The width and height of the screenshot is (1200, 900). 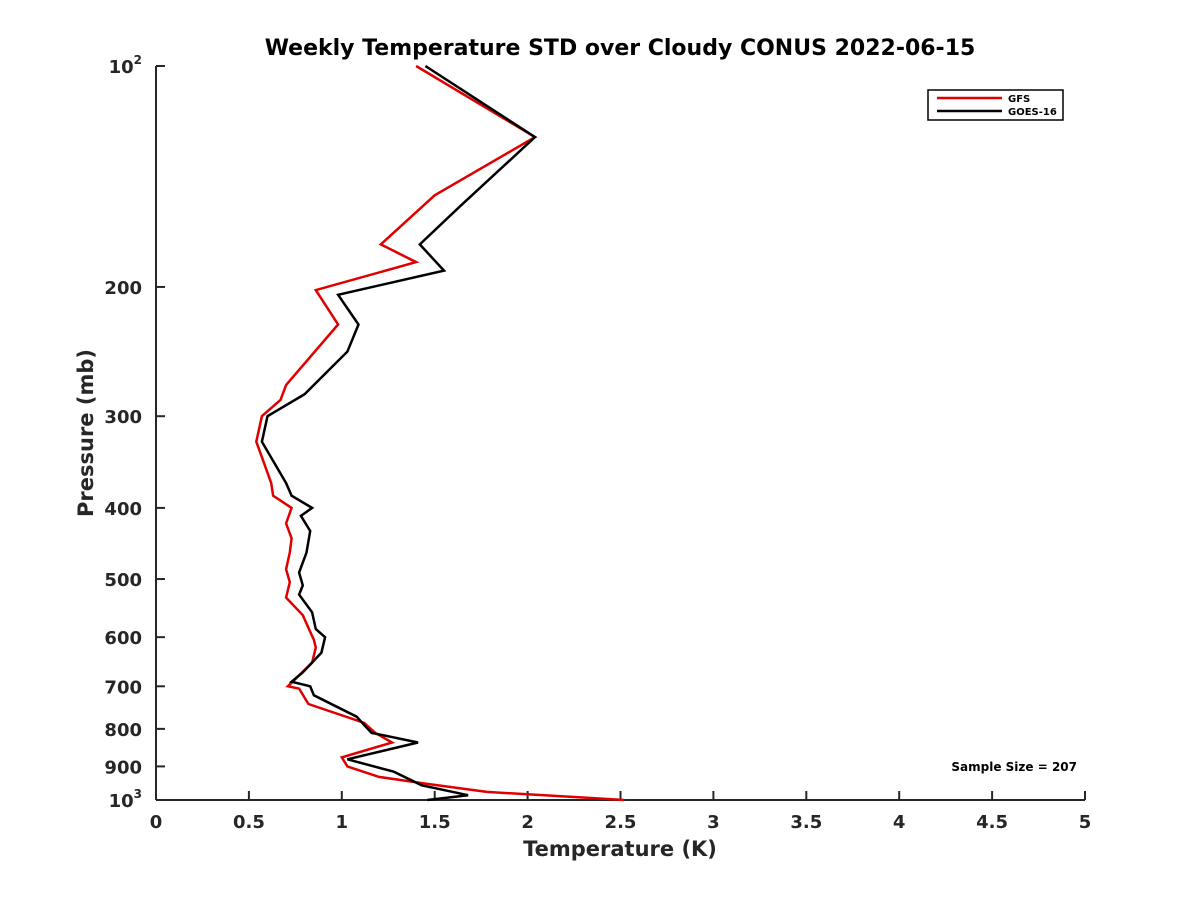 I want to click on y-axis-label: Pressure (mb), so click(x=86, y=433).